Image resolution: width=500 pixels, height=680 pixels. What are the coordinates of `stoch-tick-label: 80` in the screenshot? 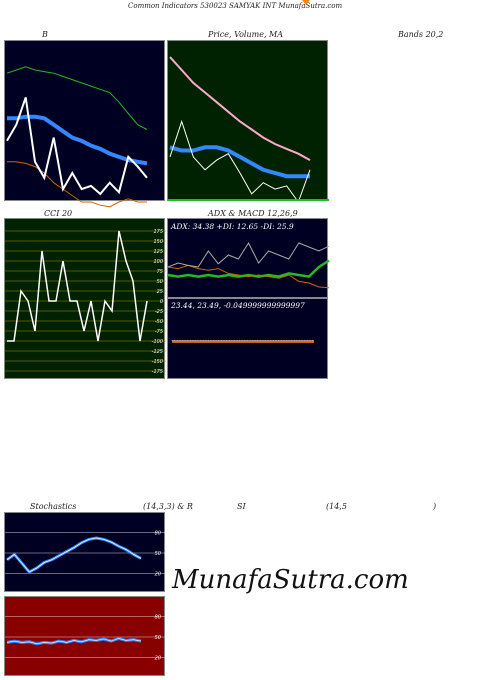 It's located at (158, 534).